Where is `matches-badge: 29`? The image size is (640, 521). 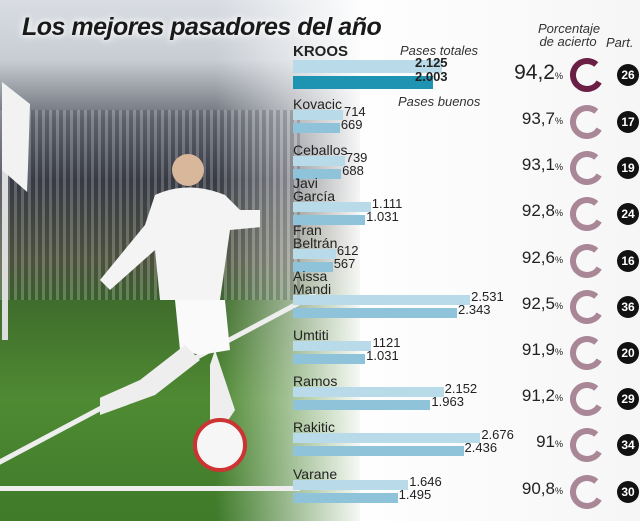 matches-badge: 29 is located at coordinates (628, 399).